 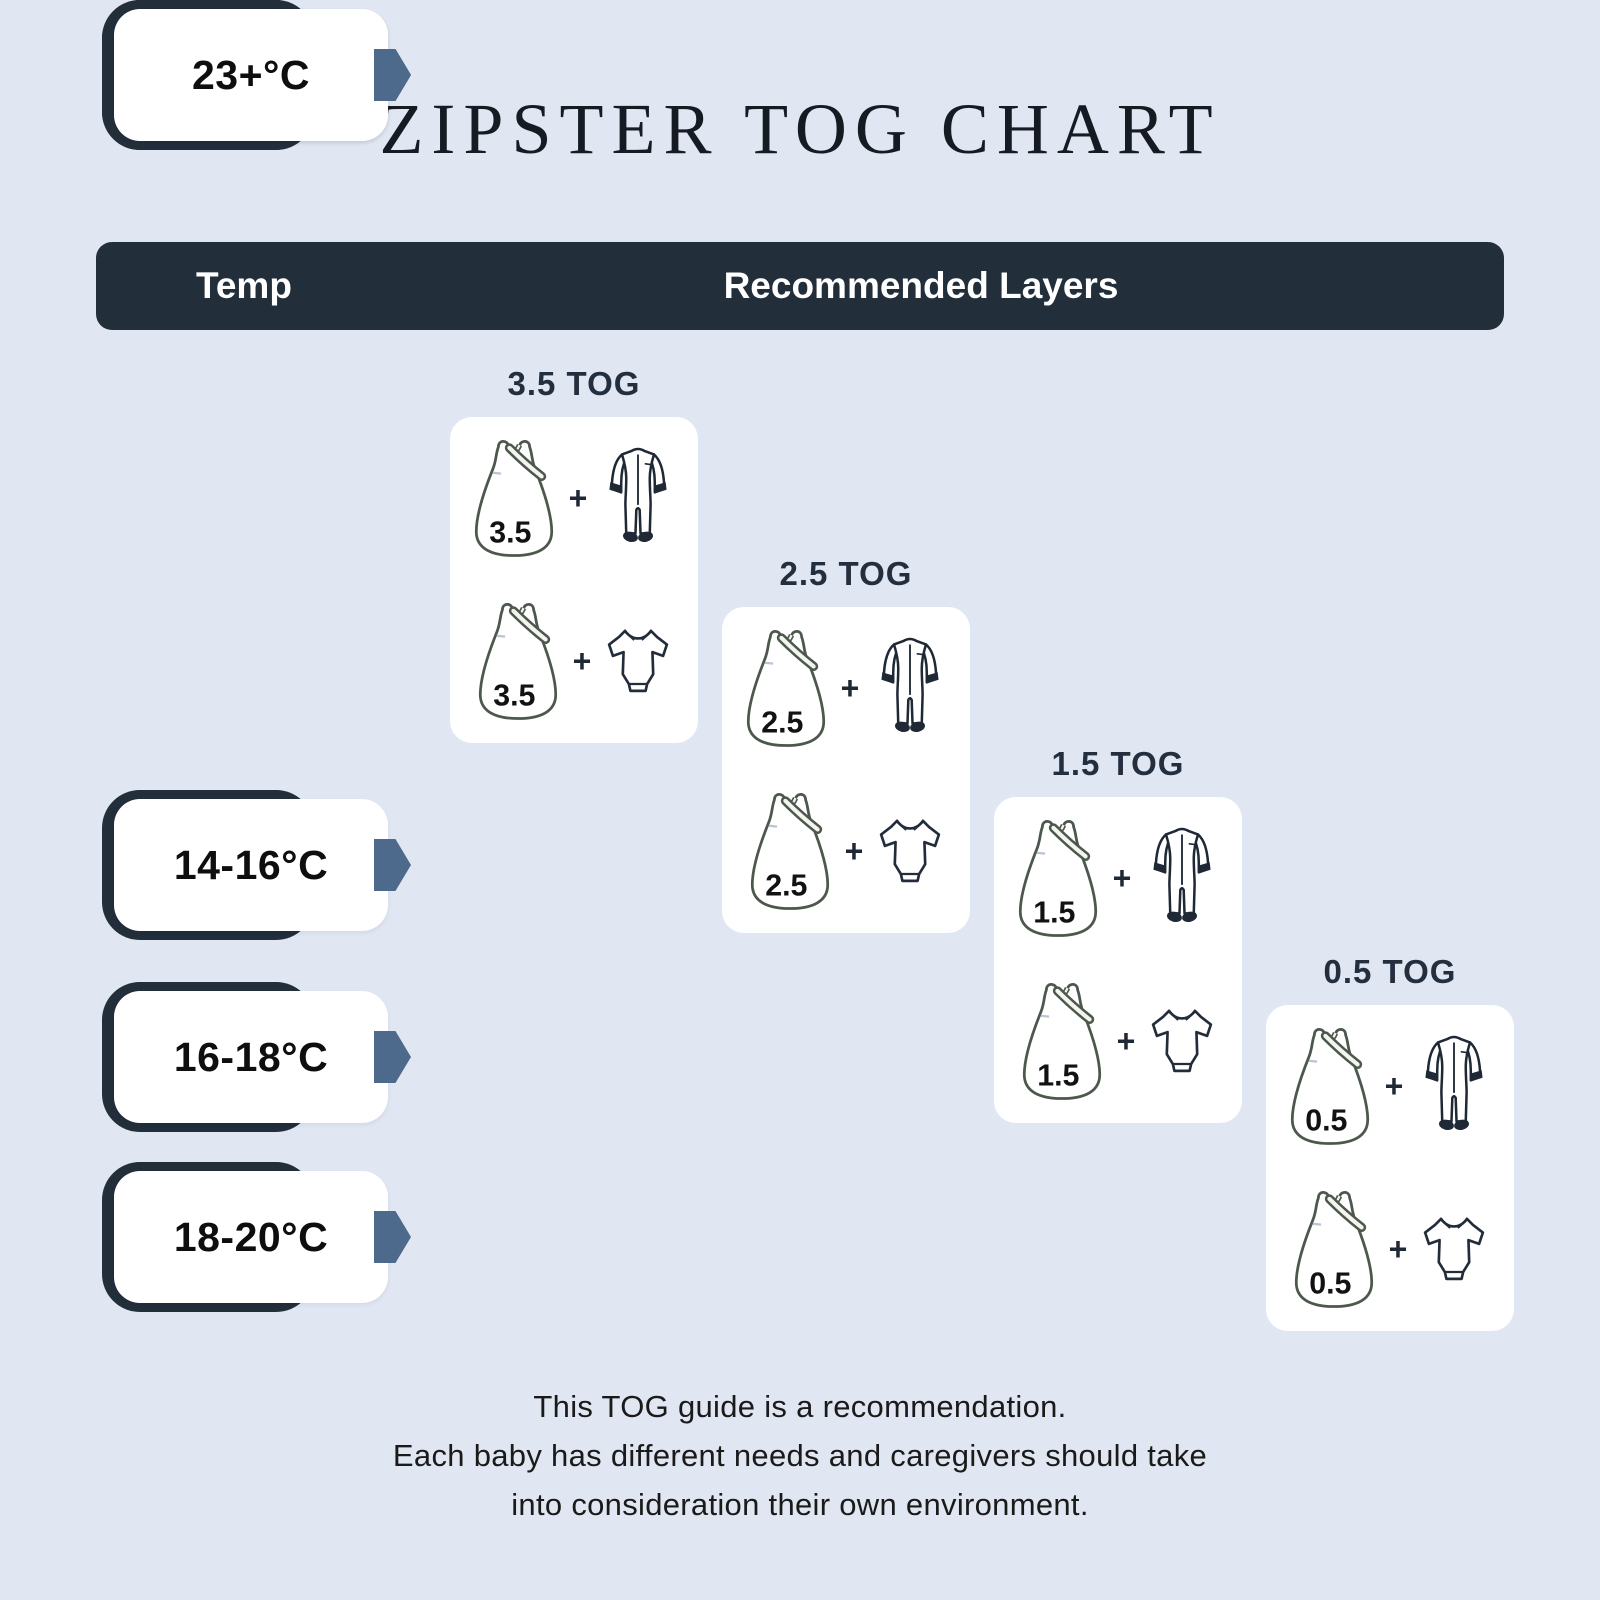 I want to click on disclaimer-line-1: This TOG guide is a recommendation., so click(x=800, y=1406).